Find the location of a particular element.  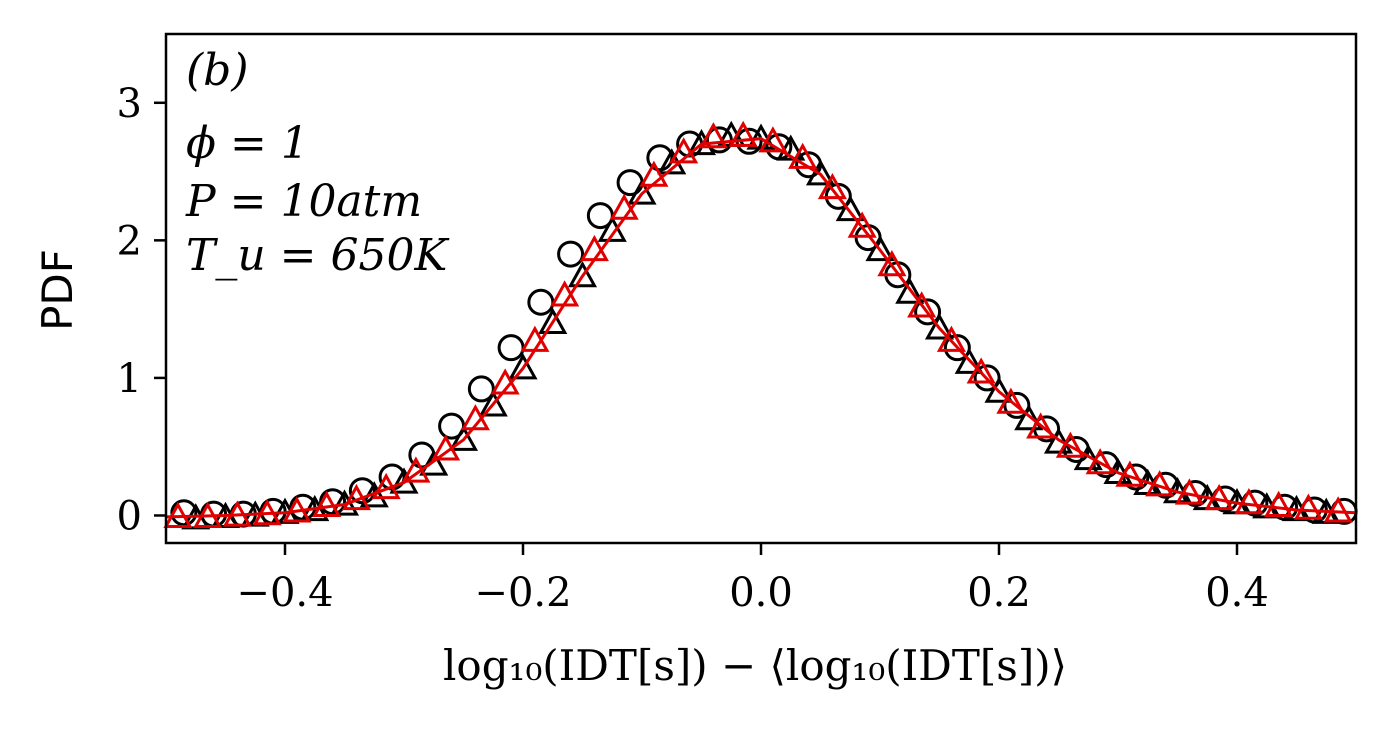

y-tick-label: 2 is located at coordinates (129, 241).